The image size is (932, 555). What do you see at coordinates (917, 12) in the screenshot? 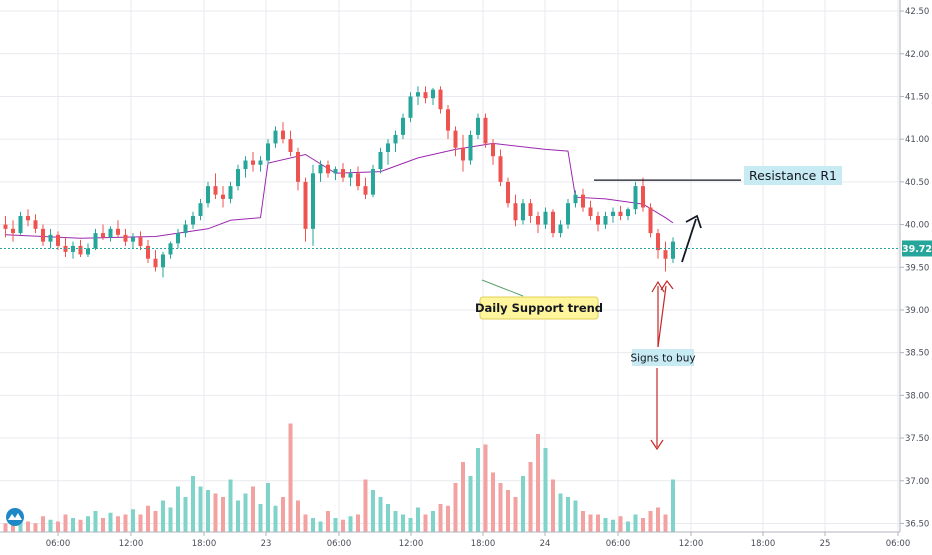
I see `y-tick-label: 42.50` at bounding box center [917, 12].